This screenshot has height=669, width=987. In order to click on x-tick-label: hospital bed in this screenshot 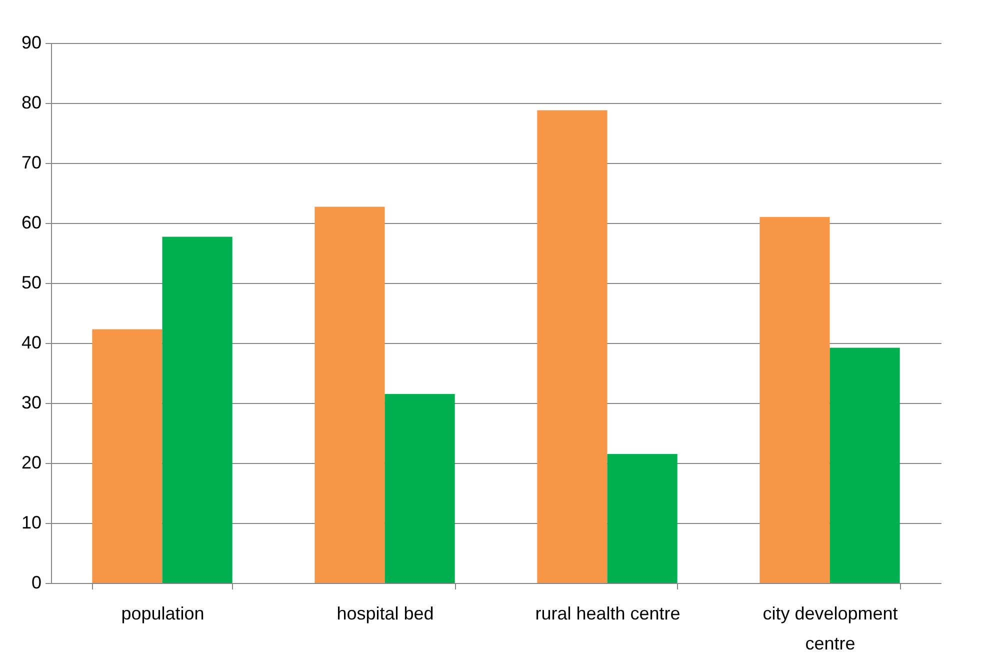, I will do `click(385, 614)`.